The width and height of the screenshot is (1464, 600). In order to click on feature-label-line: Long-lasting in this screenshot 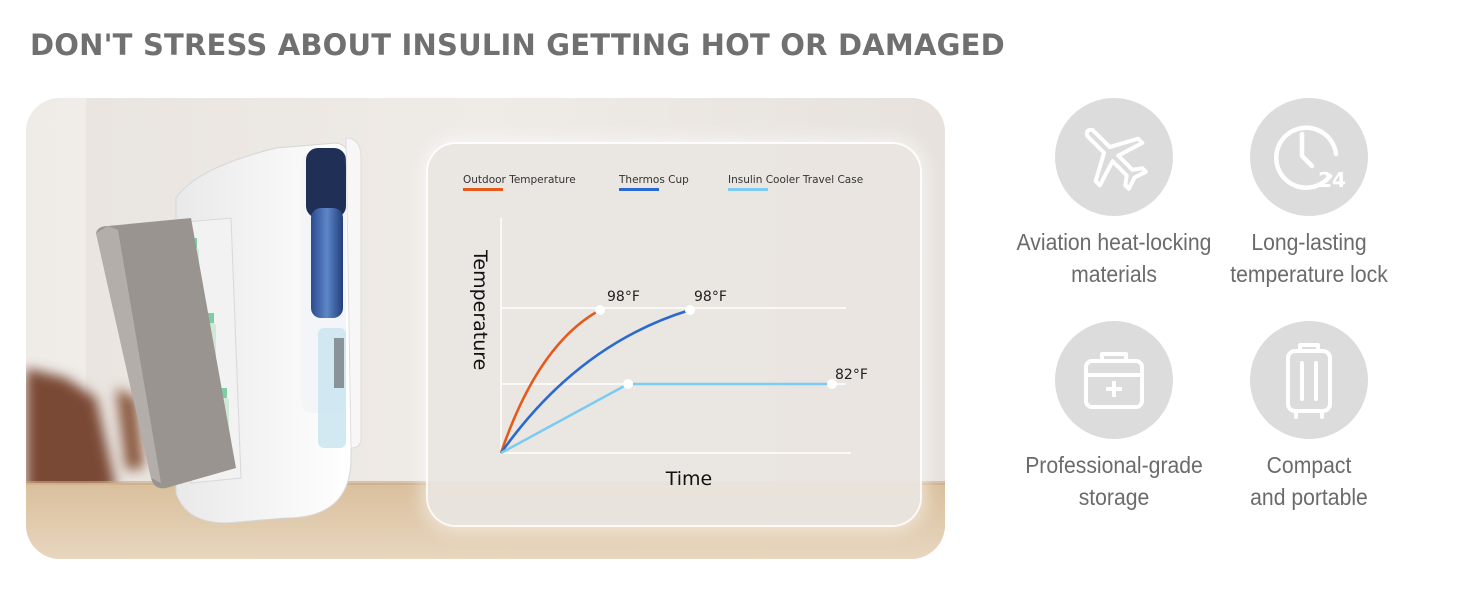, I will do `click(1309, 242)`.